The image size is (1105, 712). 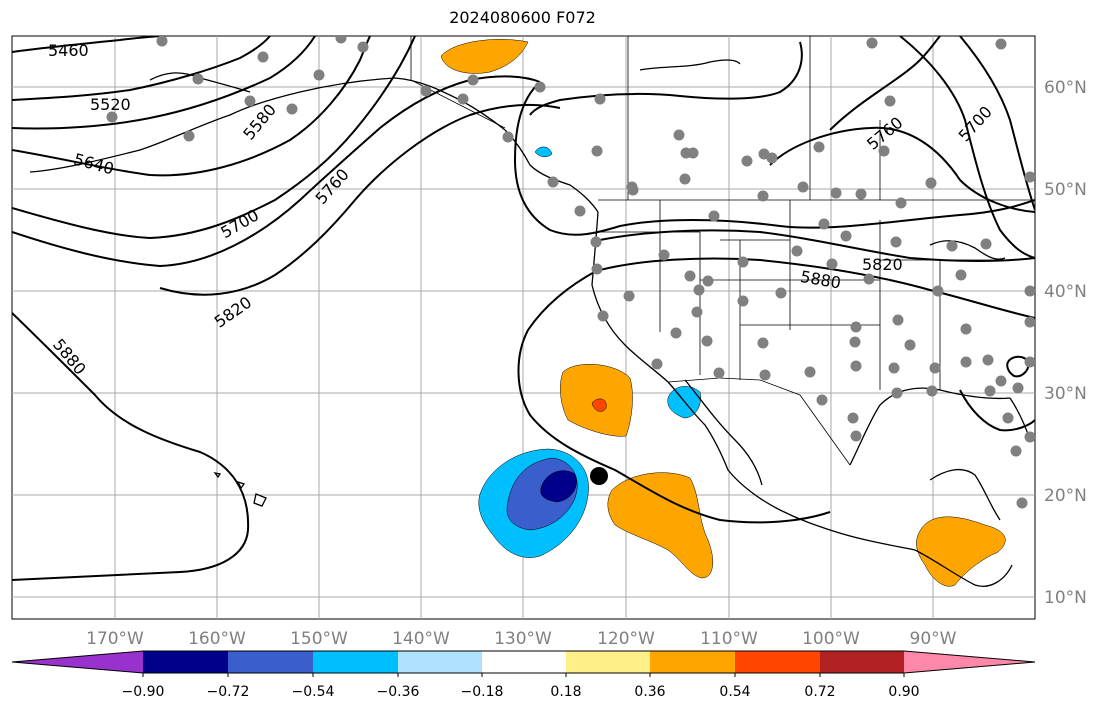 What do you see at coordinates (458, 82) in the screenshot?
I see `border-canada-alaska` at bounding box center [458, 82].